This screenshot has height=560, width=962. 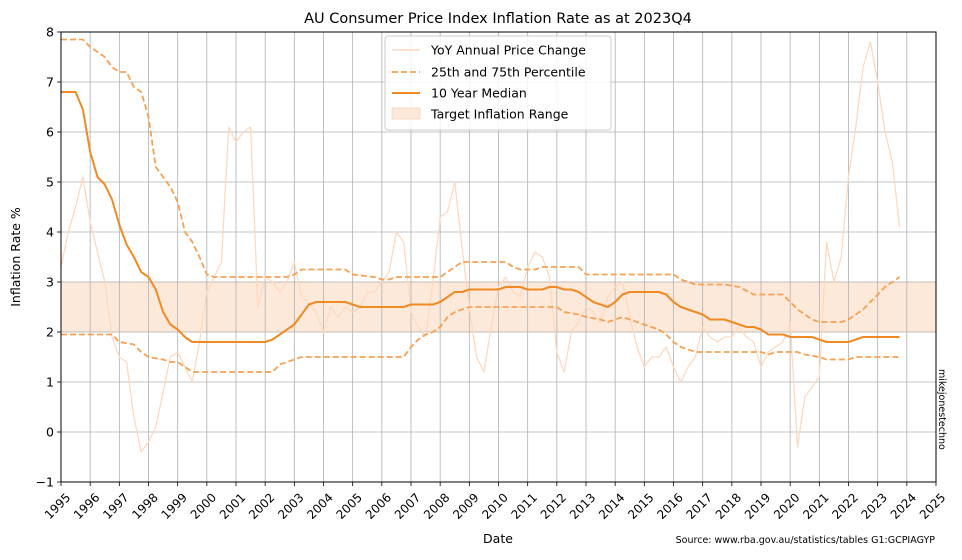 What do you see at coordinates (786, 505) in the screenshot?
I see `x-tick-label: 2020` at bounding box center [786, 505].